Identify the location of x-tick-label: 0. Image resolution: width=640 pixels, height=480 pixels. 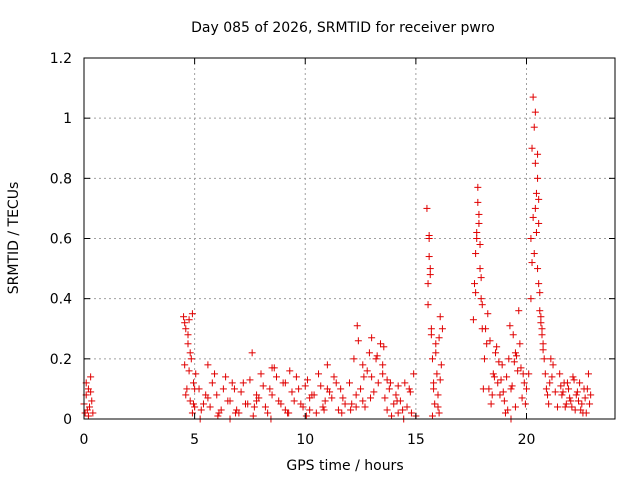
(84, 440).